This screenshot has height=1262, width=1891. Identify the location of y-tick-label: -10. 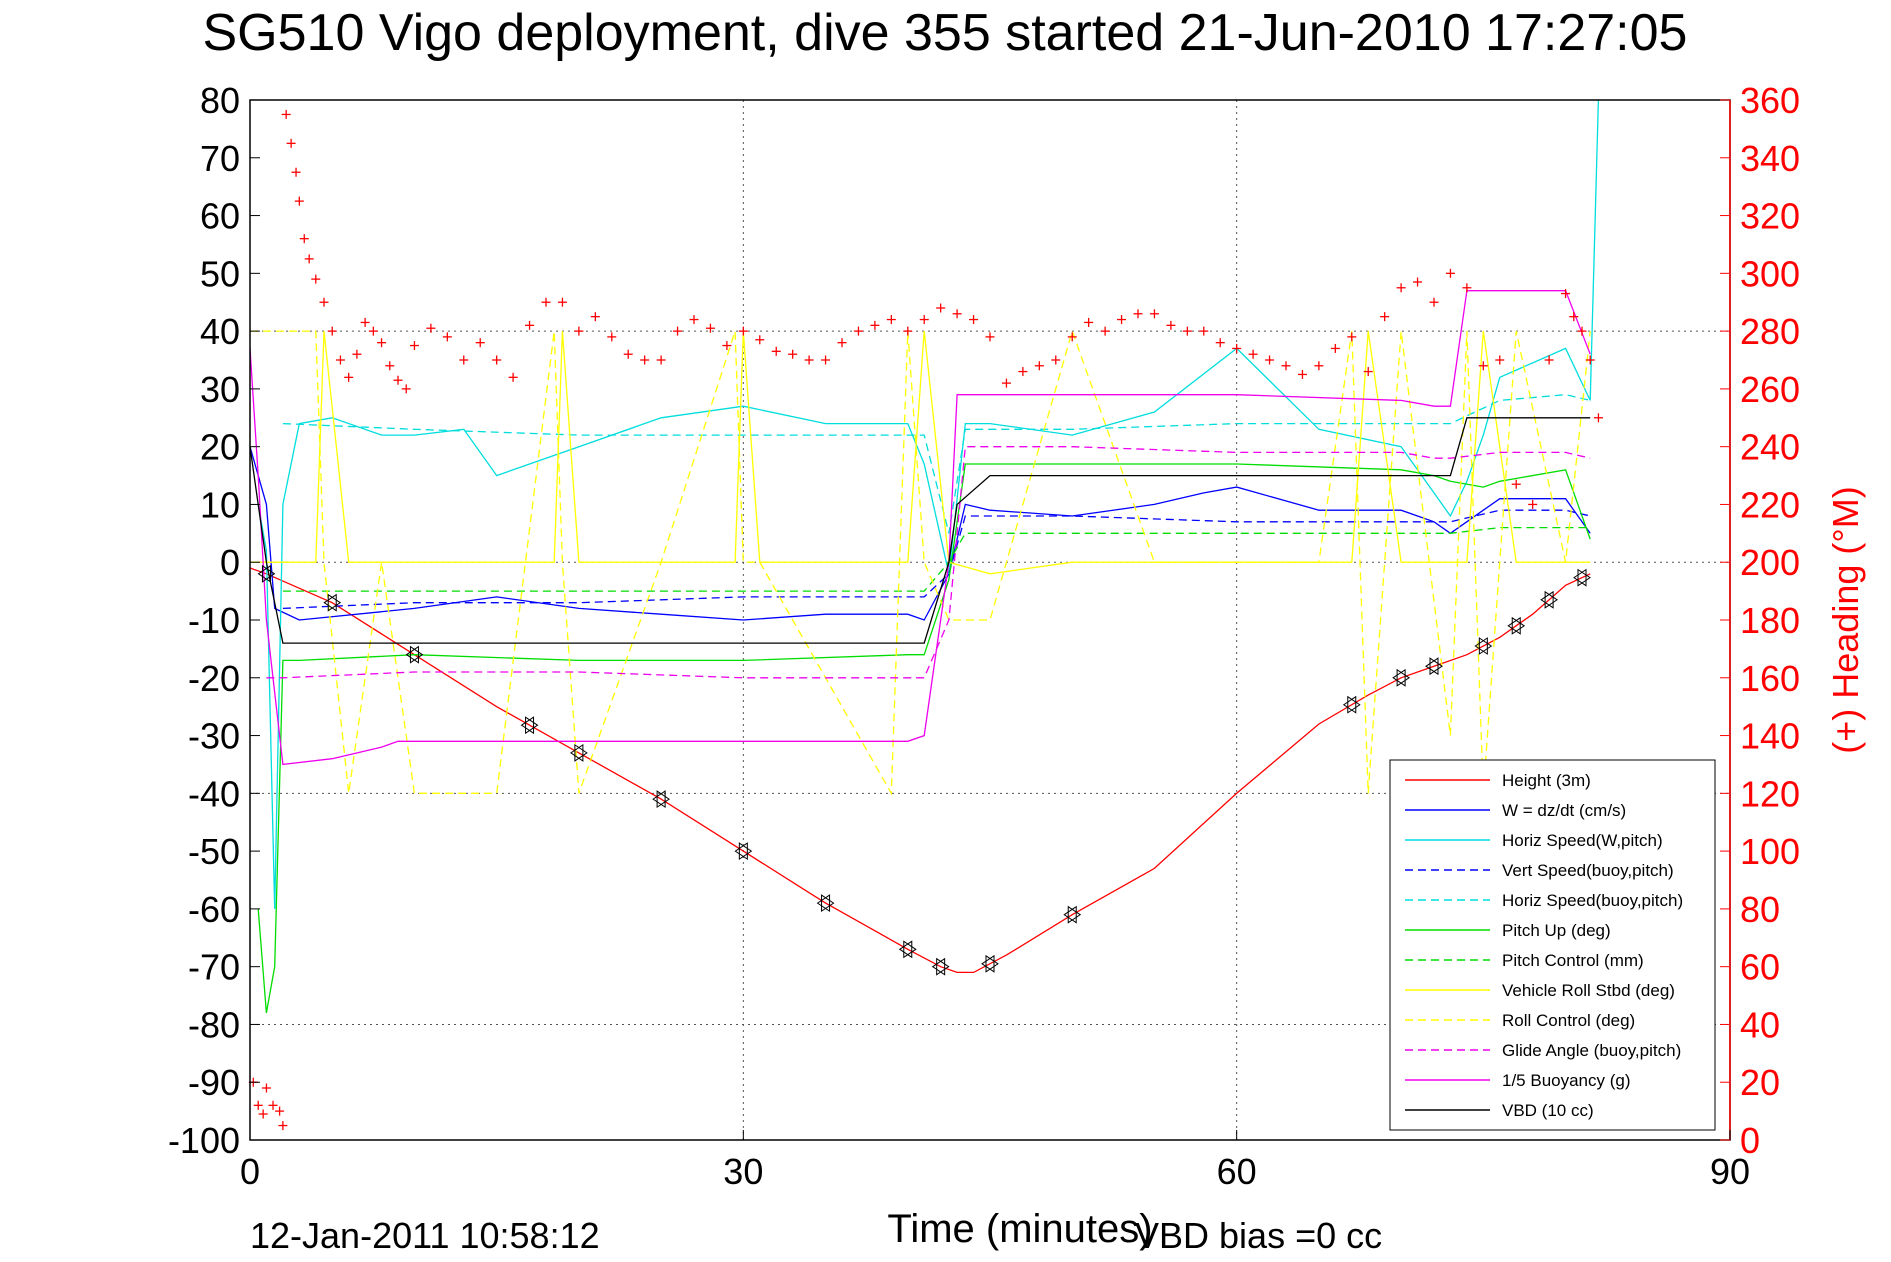
(214, 620).